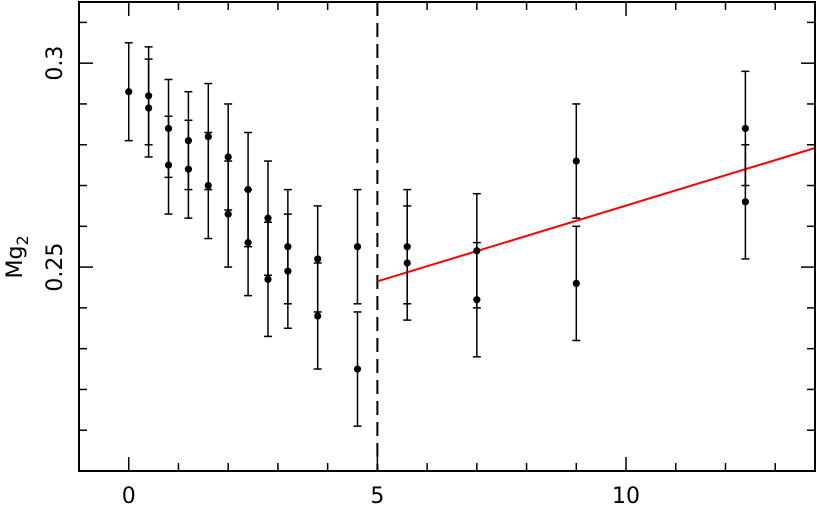 This screenshot has width=817, height=506. Describe the element at coordinates (377, 495) in the screenshot. I see `x-tick-label: 5` at that location.